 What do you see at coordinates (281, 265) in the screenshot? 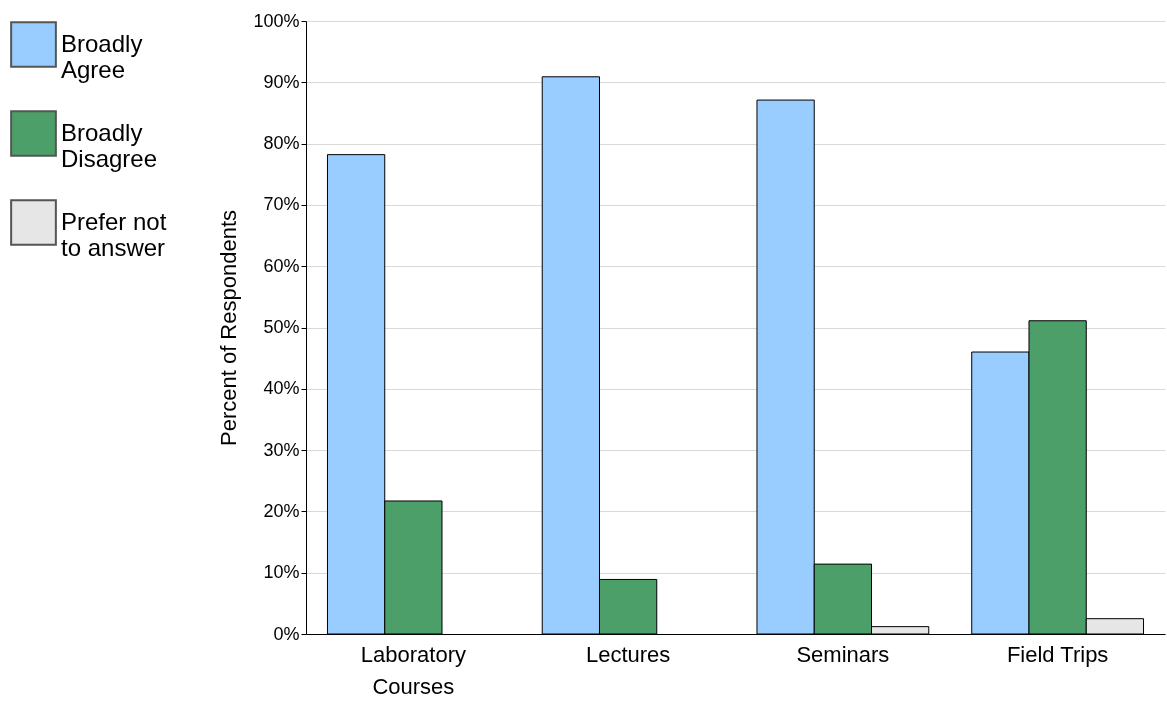
I see `y-tick-label: 60%` at bounding box center [281, 265].